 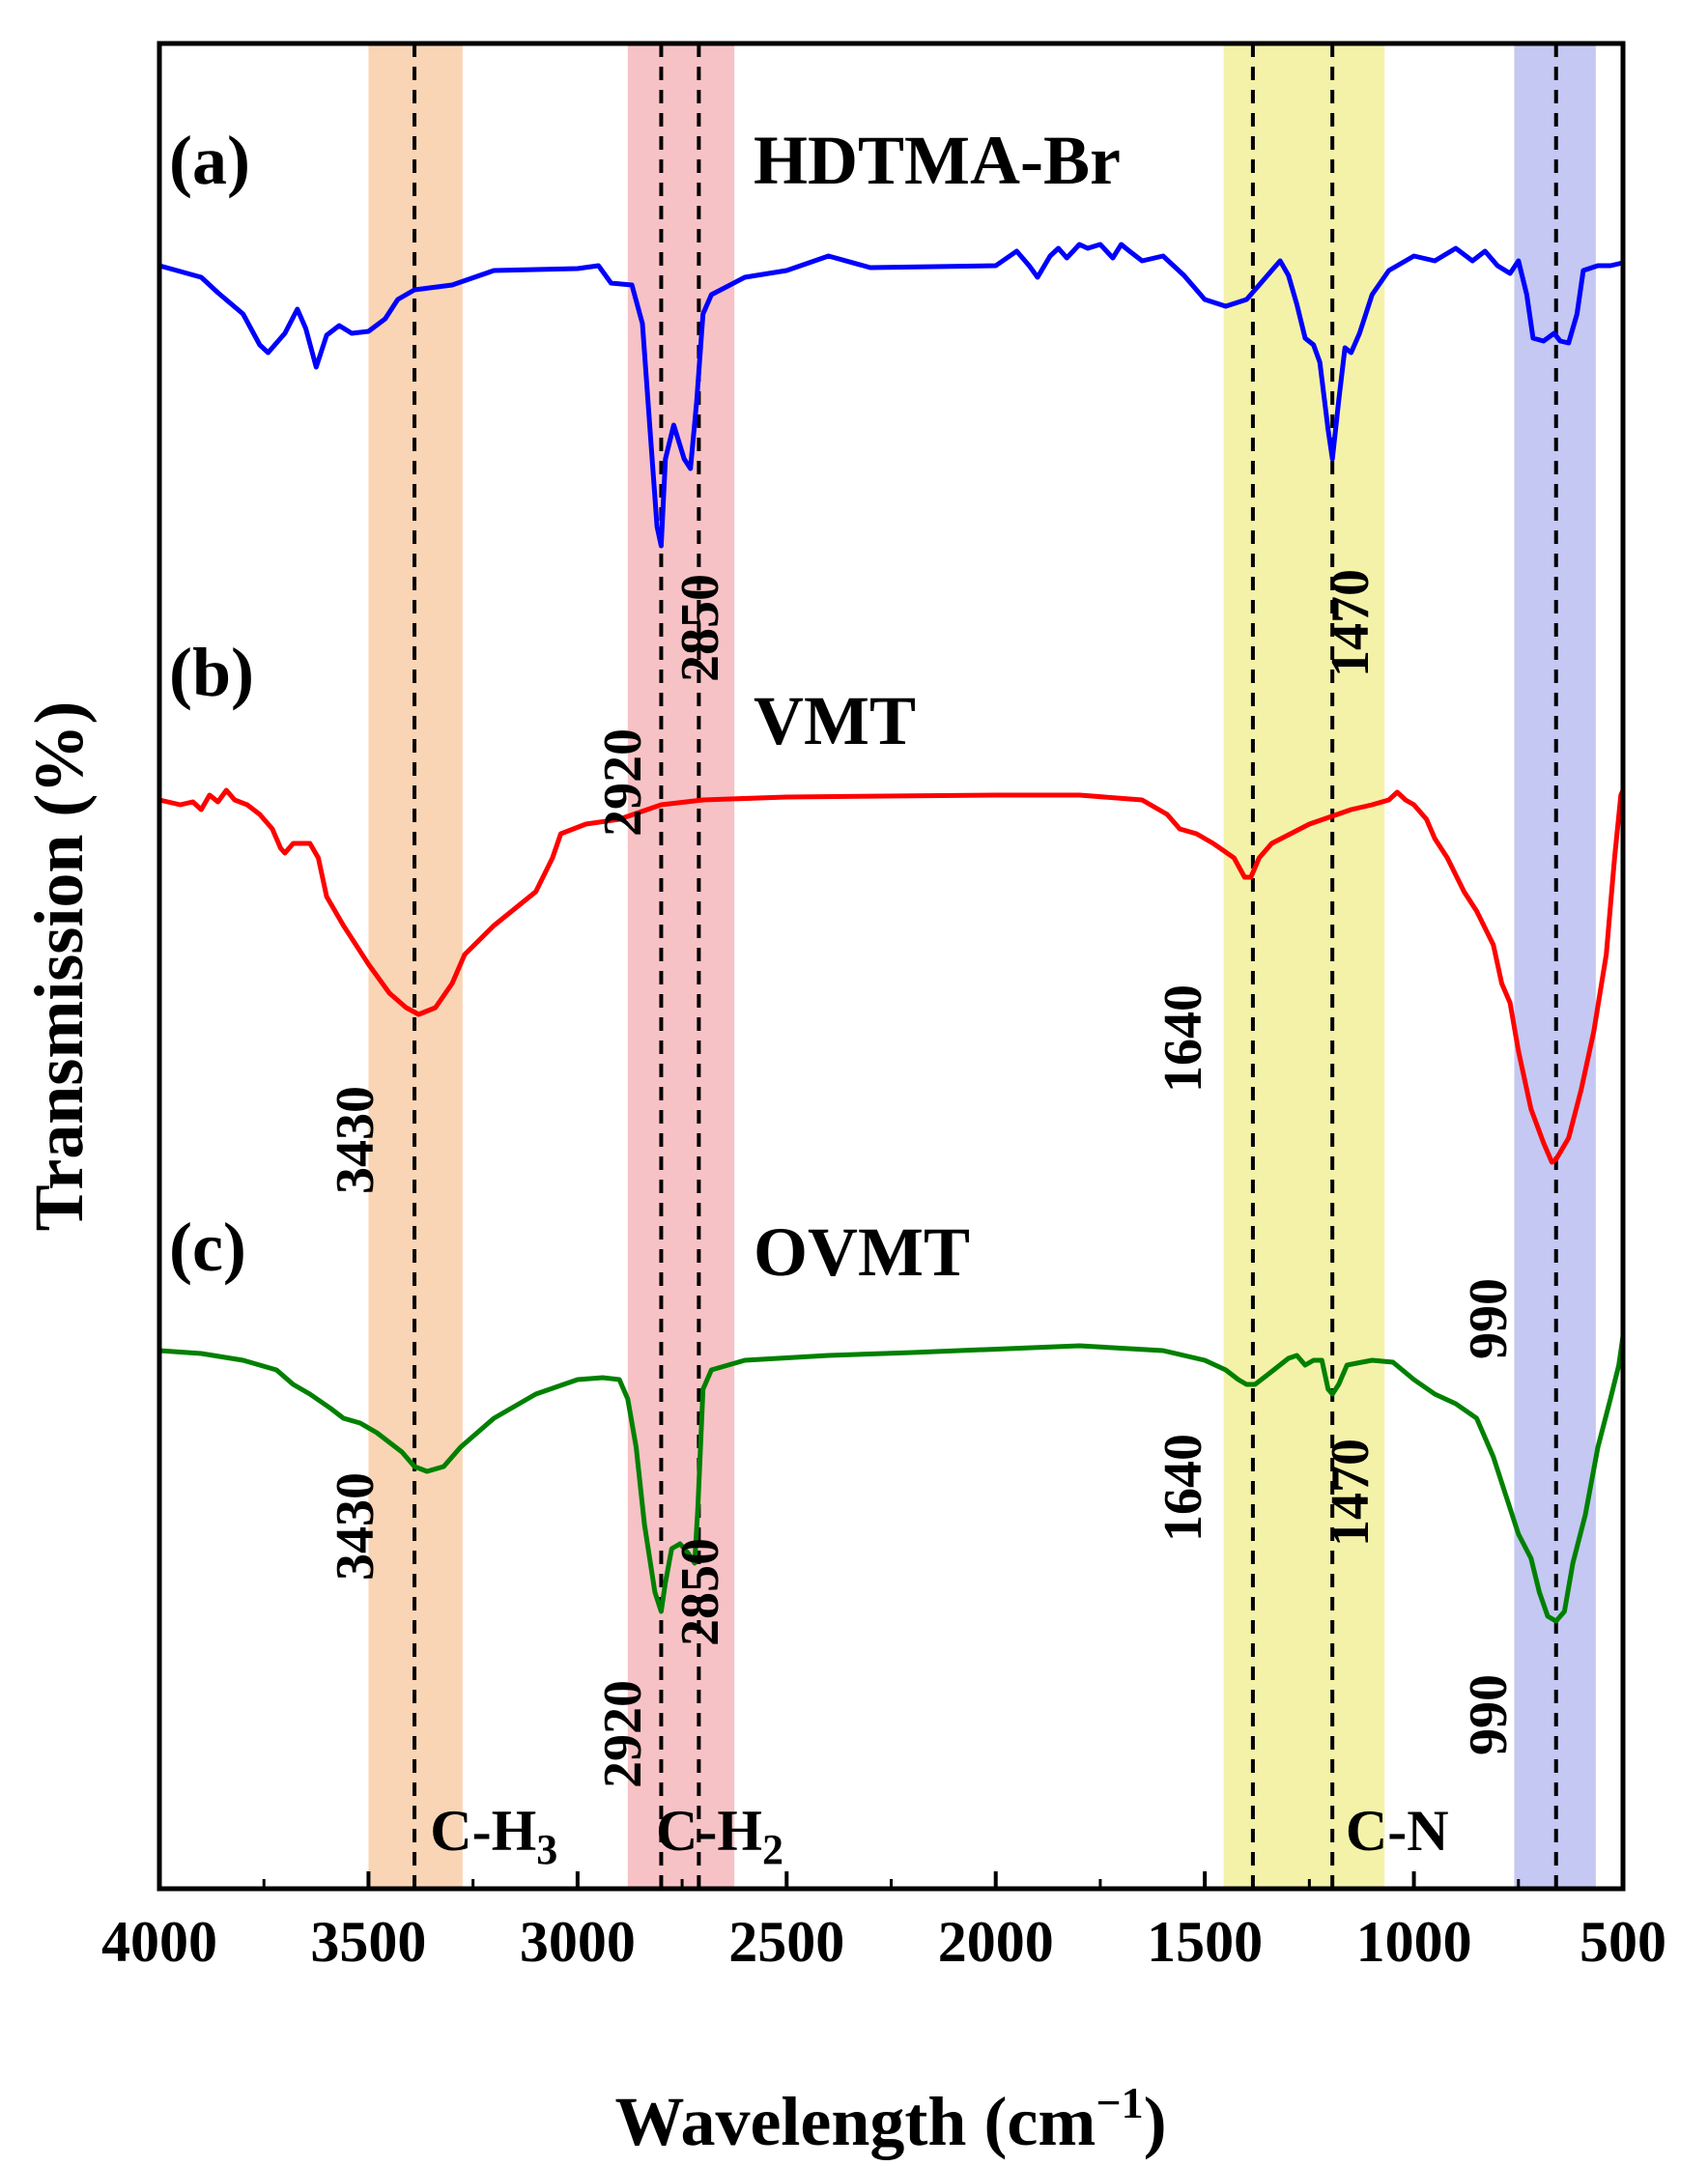 What do you see at coordinates (209, 160) in the screenshot?
I see `series-tag-0: (a)` at bounding box center [209, 160].